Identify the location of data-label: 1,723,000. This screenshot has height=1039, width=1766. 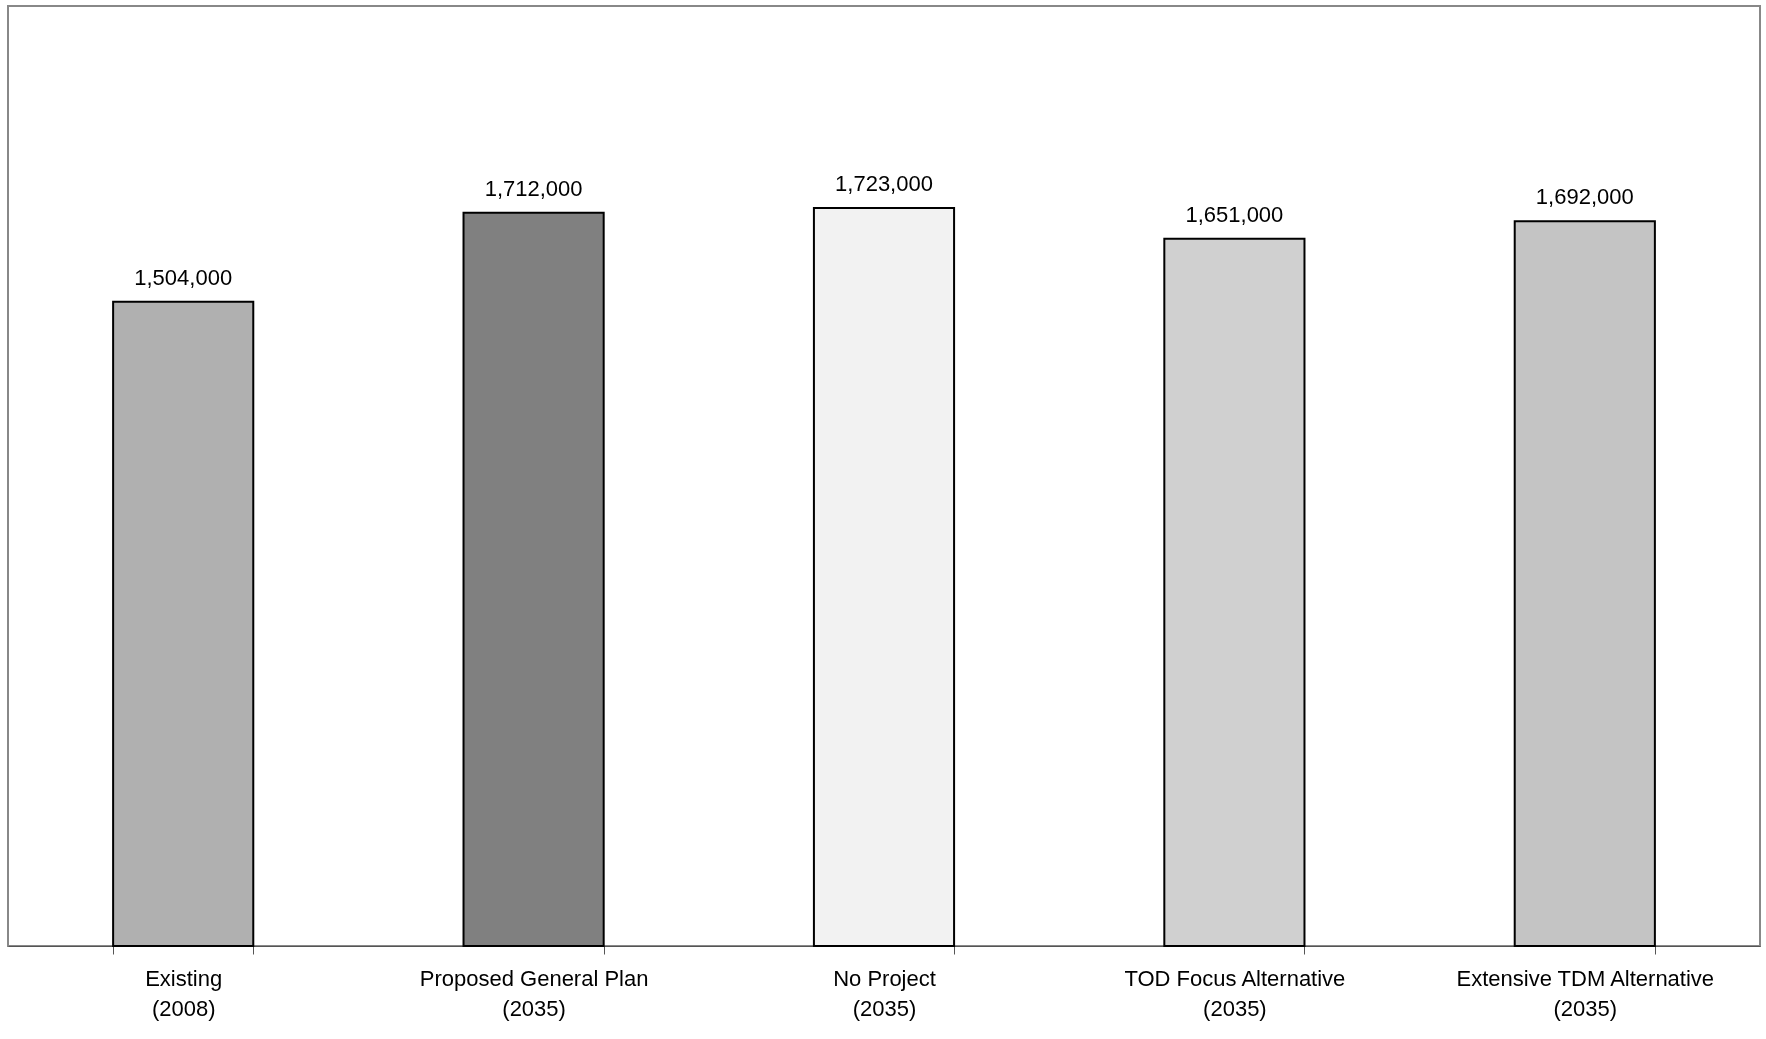
(884, 183).